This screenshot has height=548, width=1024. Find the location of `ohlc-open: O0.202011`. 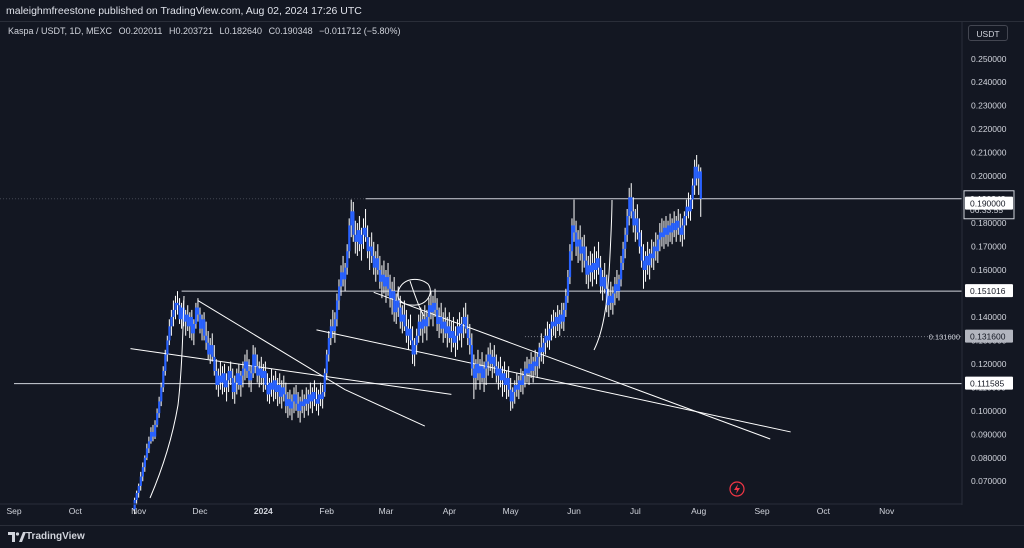

ohlc-open: O0.202011 is located at coordinates (140, 31).